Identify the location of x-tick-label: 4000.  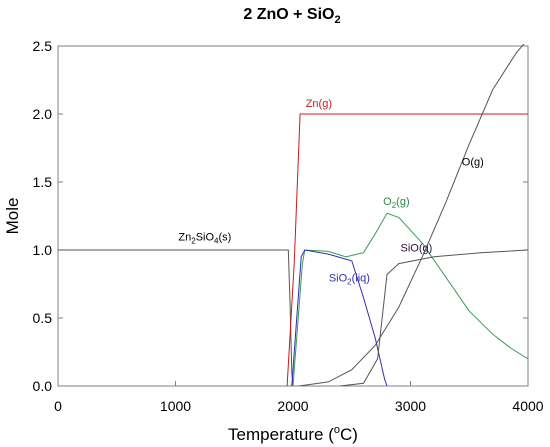
(527, 406).